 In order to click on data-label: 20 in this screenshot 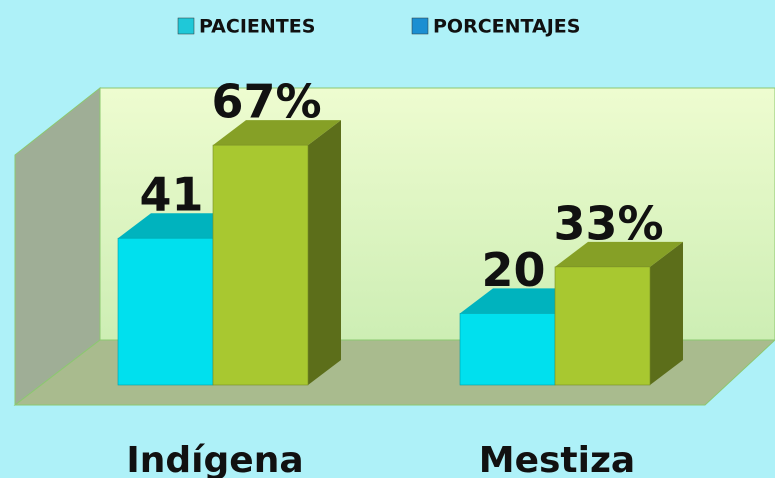, I will do `click(513, 270)`.